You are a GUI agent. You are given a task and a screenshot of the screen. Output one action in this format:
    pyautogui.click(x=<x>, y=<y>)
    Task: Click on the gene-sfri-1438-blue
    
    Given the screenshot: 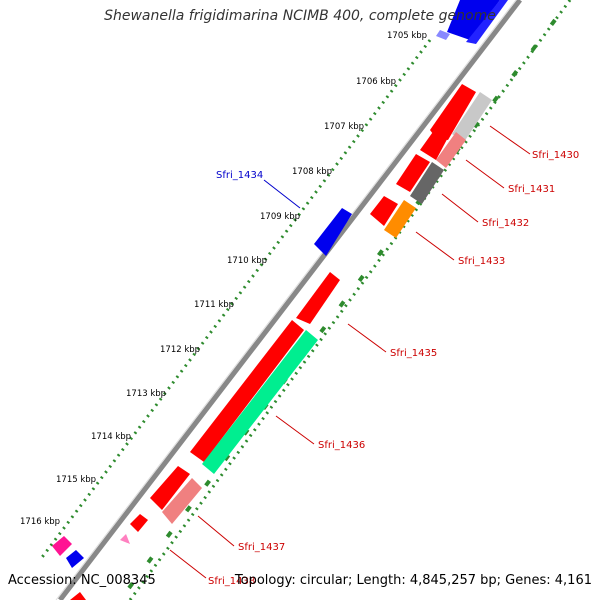 What is the action you would take?
    pyautogui.click(x=75, y=559)
    